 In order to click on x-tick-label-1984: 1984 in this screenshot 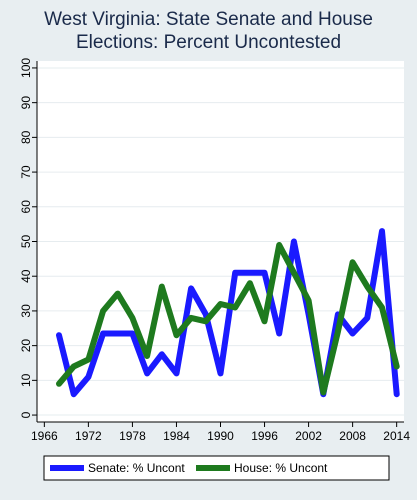, I will do `click(176, 436)`.